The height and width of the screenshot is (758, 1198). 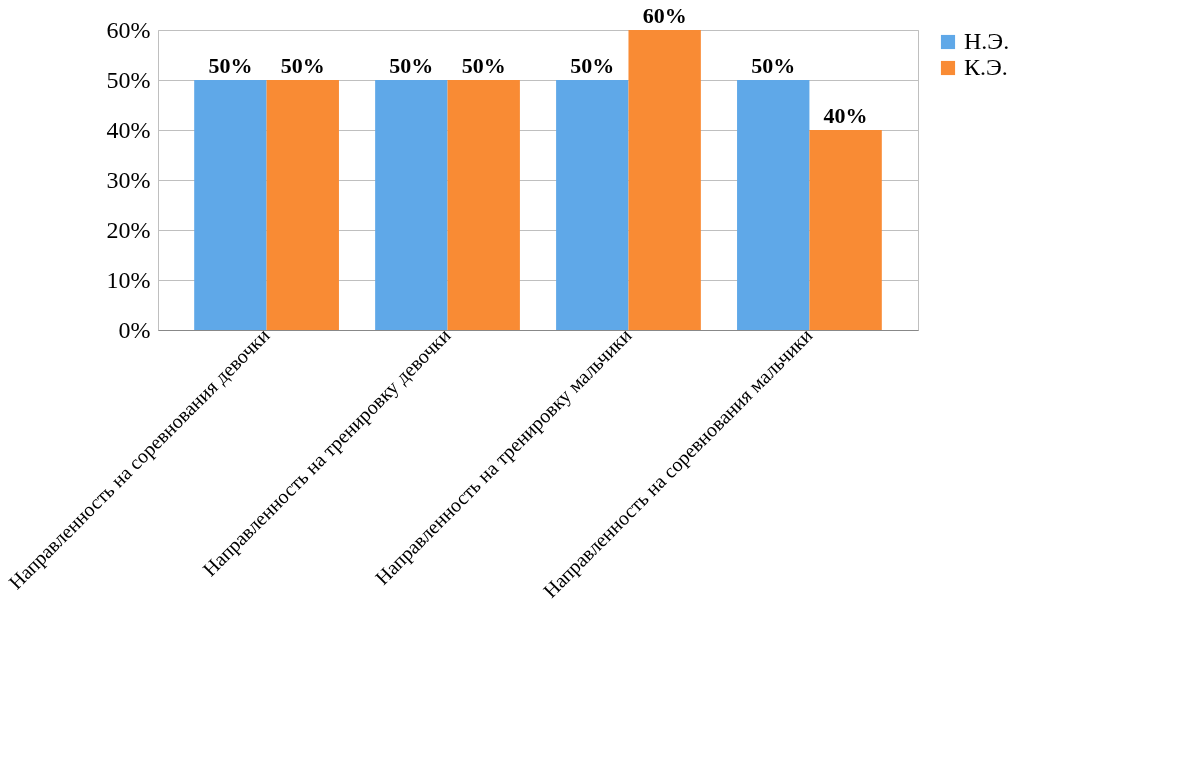 What do you see at coordinates (128, 29) in the screenshot?
I see `y-tick-label: 60%` at bounding box center [128, 29].